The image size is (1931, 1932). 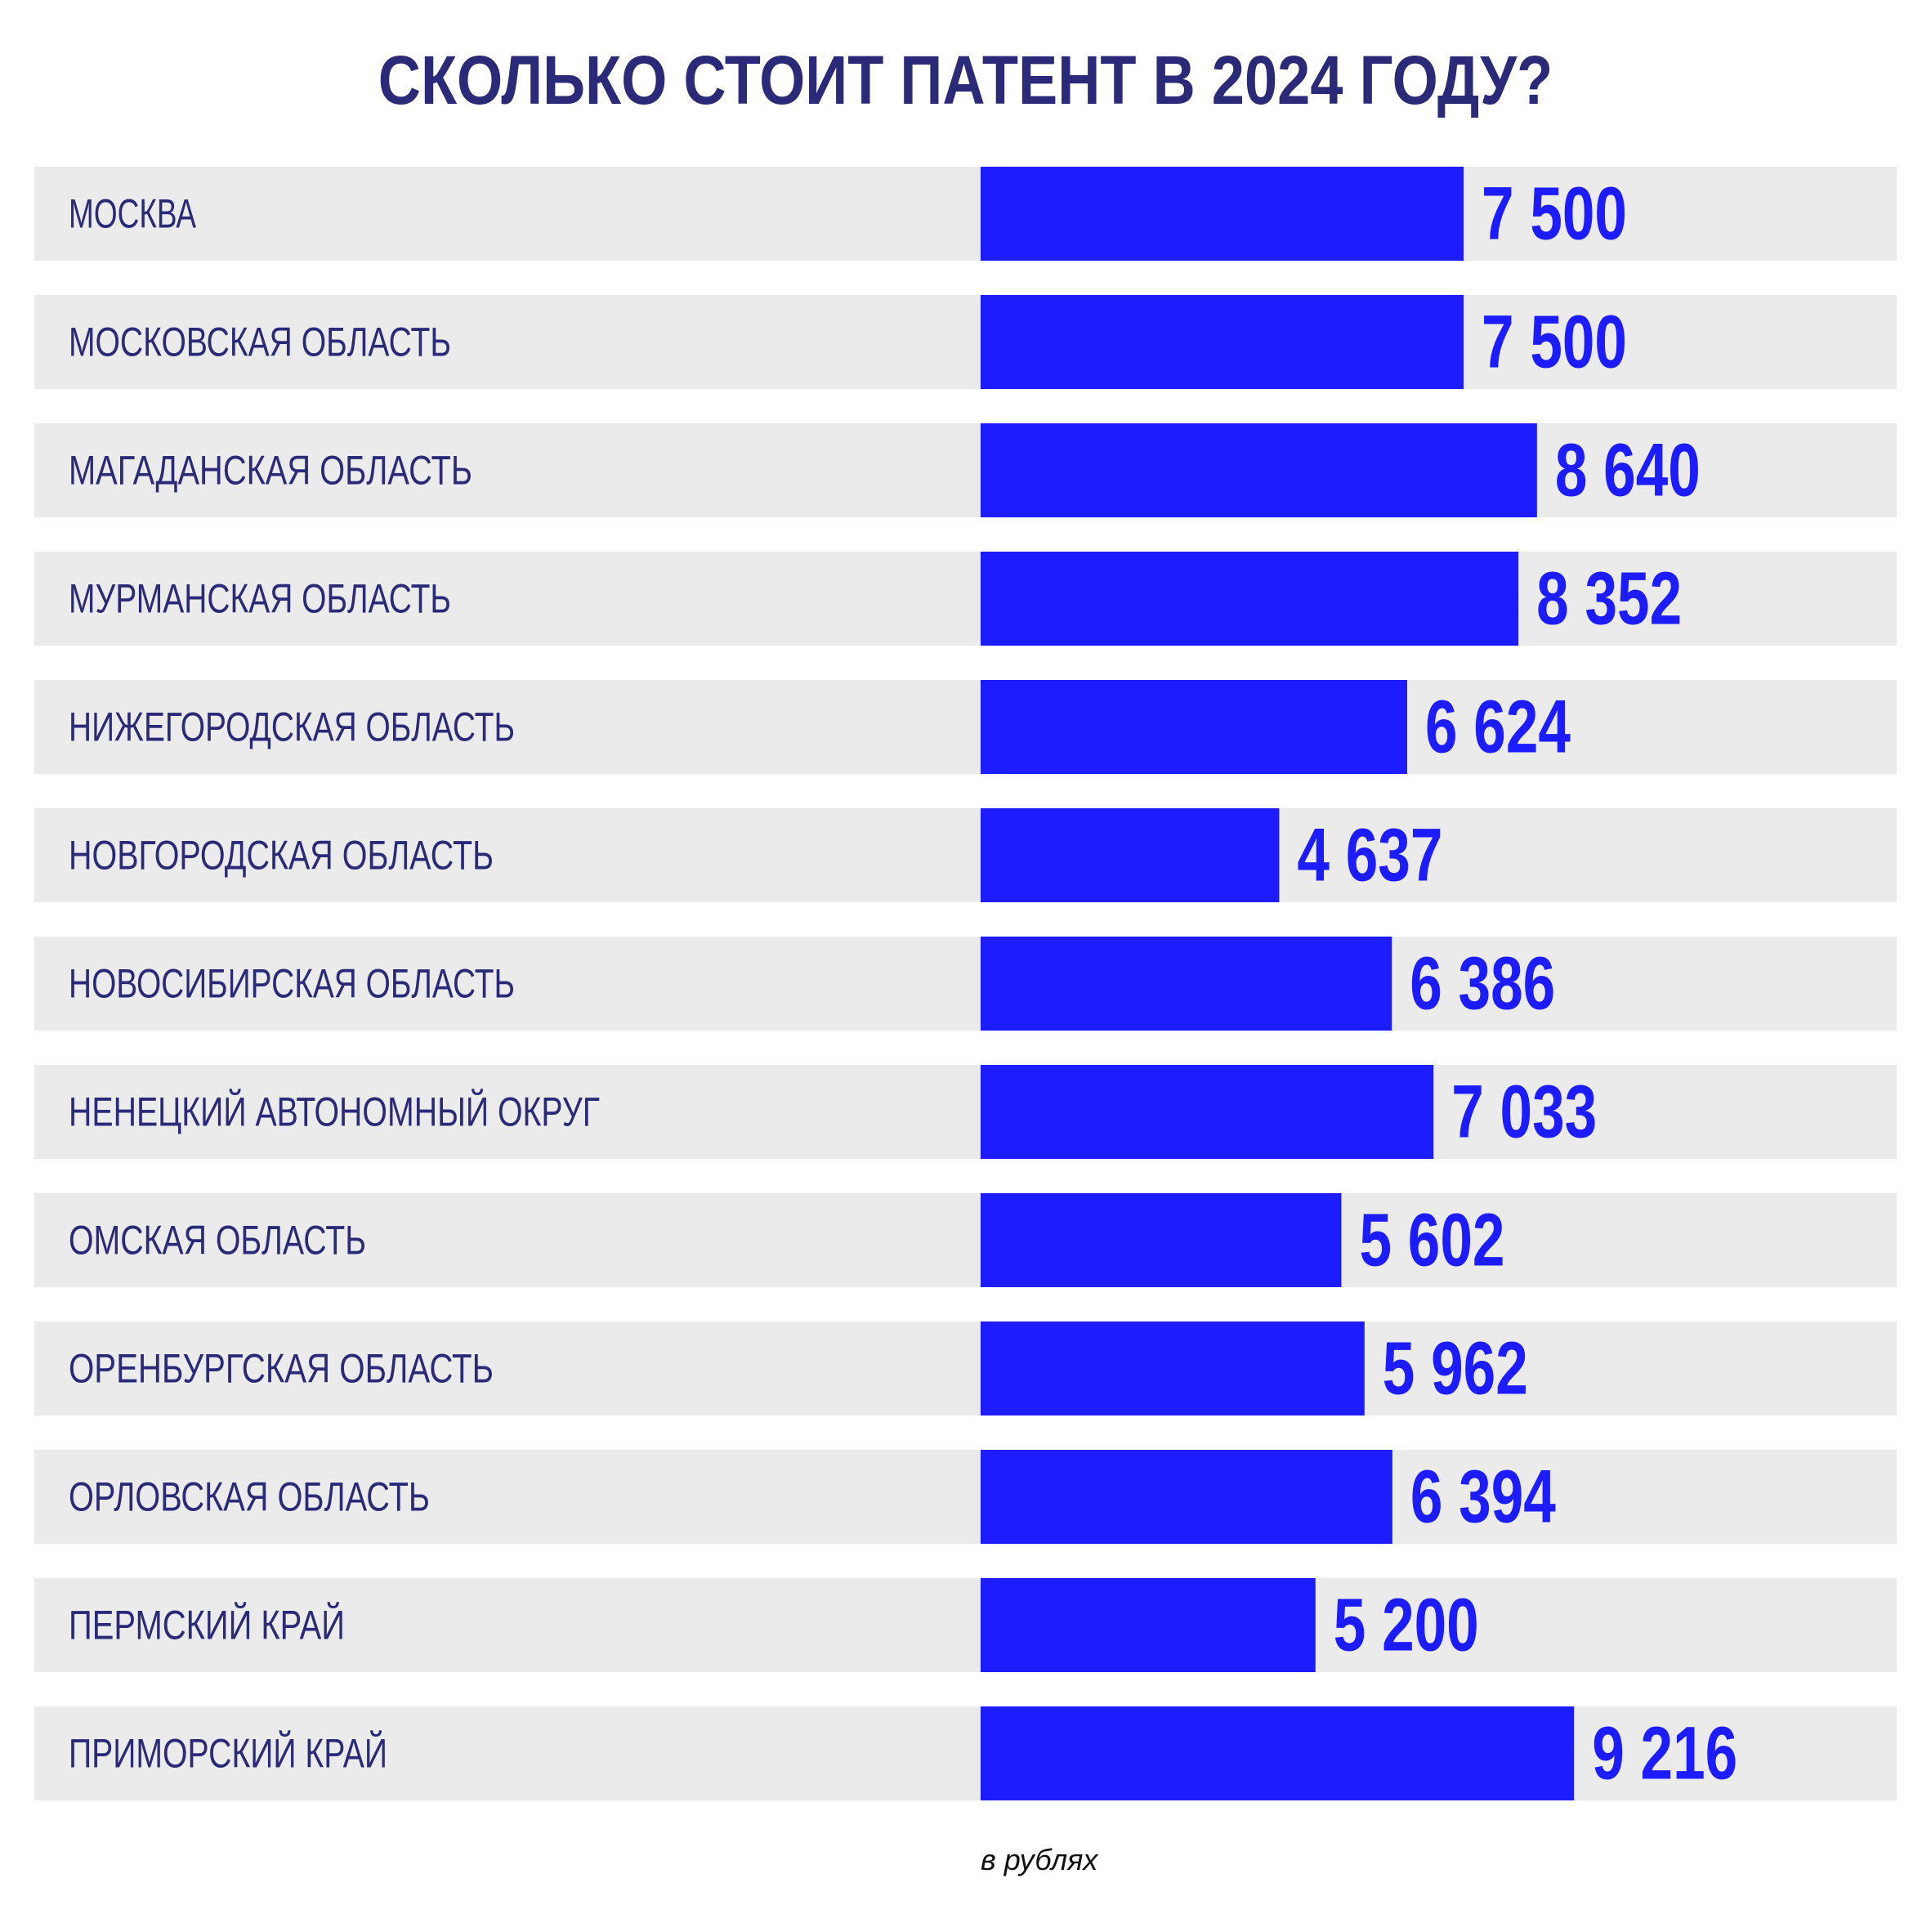 What do you see at coordinates (1483, 1497) in the screenshot?
I see `value-label: 6 394` at bounding box center [1483, 1497].